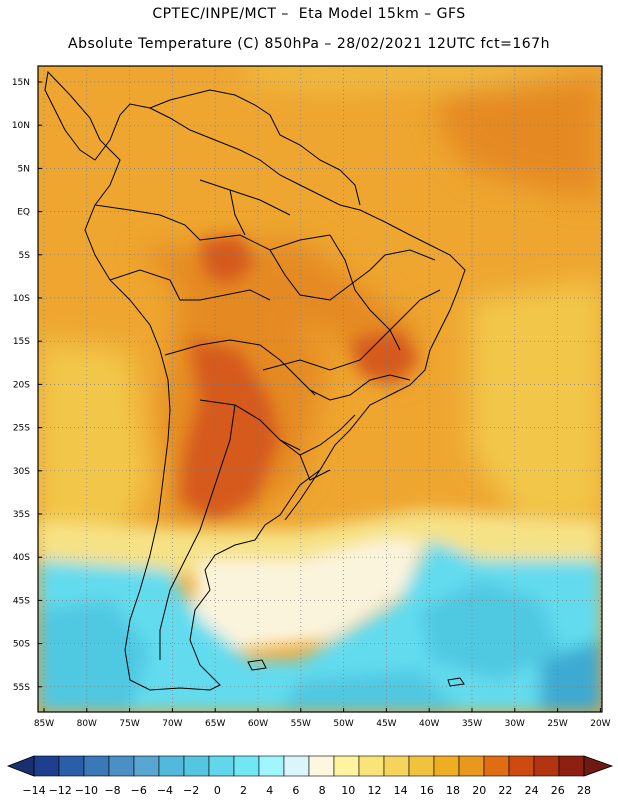 The image size is (618, 800). I want to click on colorbar-label: 6, so click(295, 790).